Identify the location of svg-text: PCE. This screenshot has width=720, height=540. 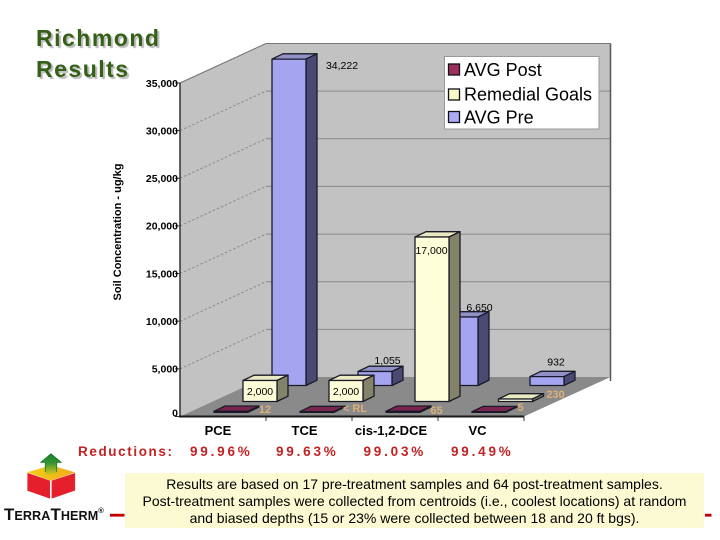
(218, 430).